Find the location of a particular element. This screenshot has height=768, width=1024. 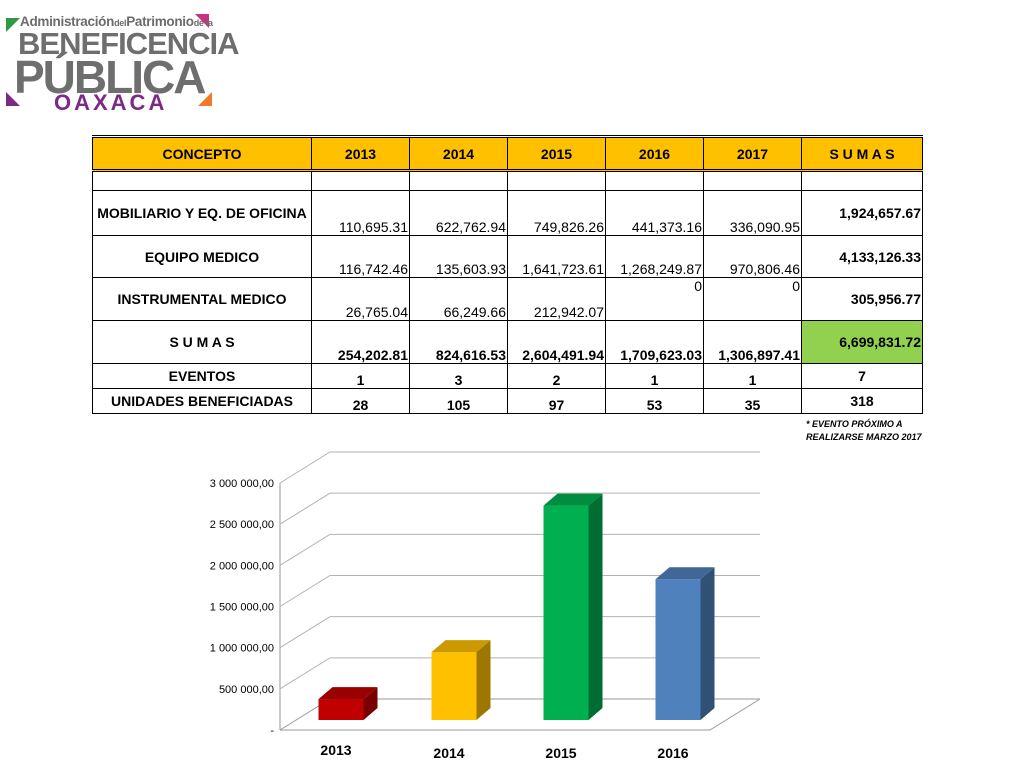

header-2015: 2015 is located at coordinates (556, 153).